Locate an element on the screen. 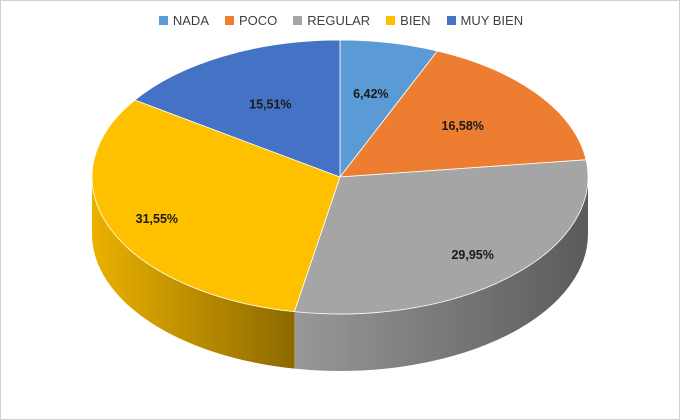 The width and height of the screenshot is (680, 420). pie-side-bien is located at coordinates (193, 273).